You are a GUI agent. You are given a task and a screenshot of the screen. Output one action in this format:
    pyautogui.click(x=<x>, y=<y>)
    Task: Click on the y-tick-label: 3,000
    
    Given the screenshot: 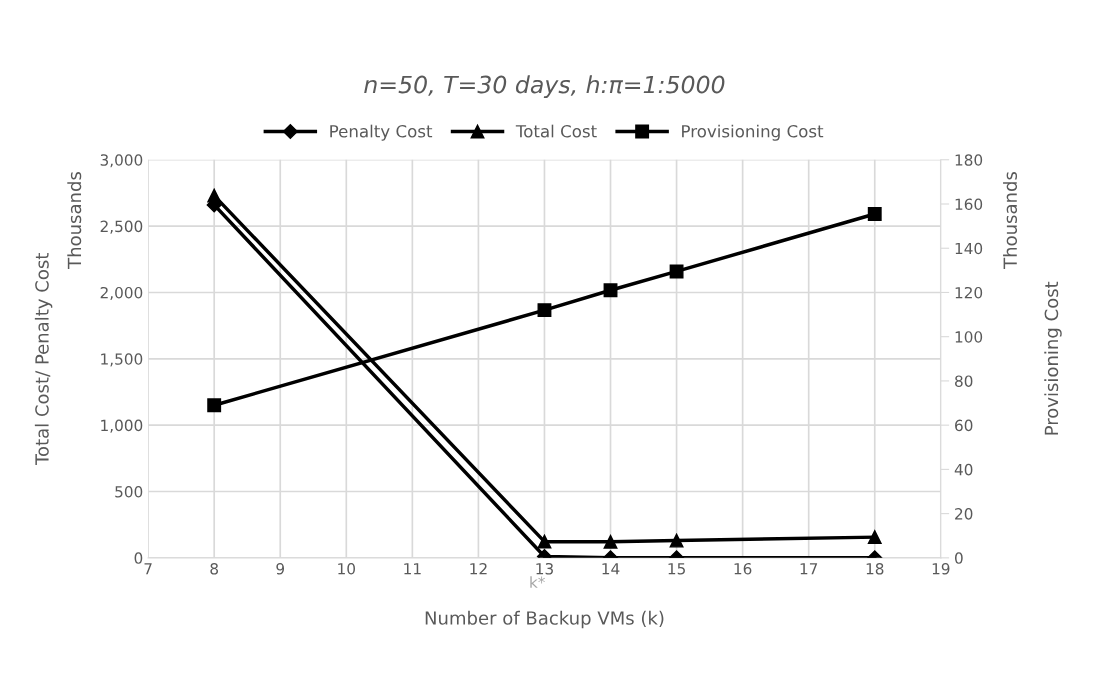 What is the action you would take?
    pyautogui.click(x=121, y=161)
    